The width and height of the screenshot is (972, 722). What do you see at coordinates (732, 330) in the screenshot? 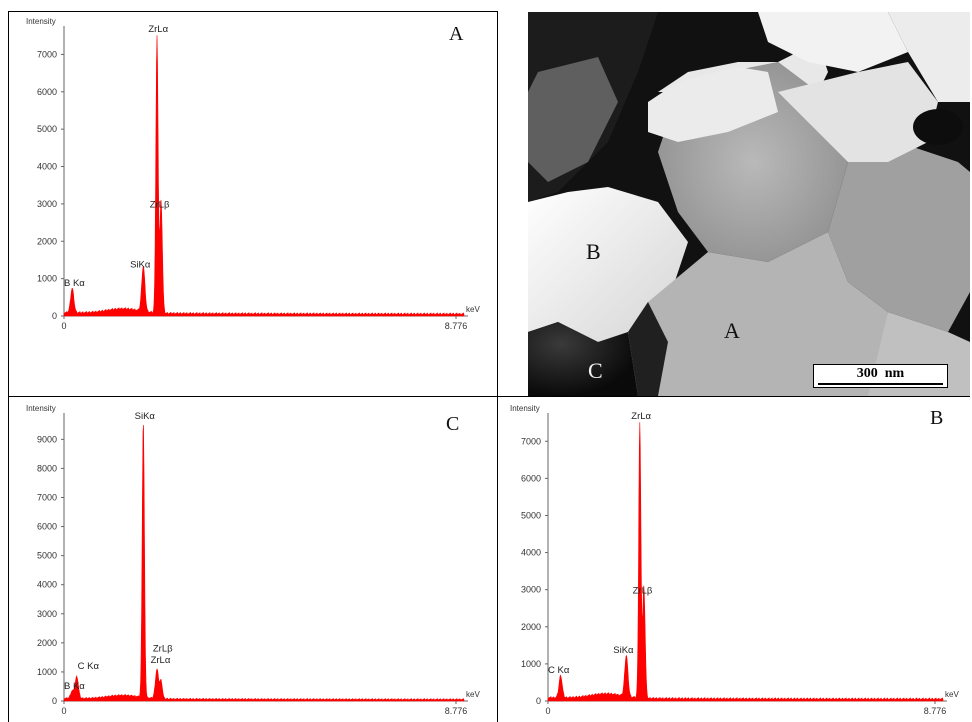
I see `region-label-a: A` at bounding box center [732, 330].